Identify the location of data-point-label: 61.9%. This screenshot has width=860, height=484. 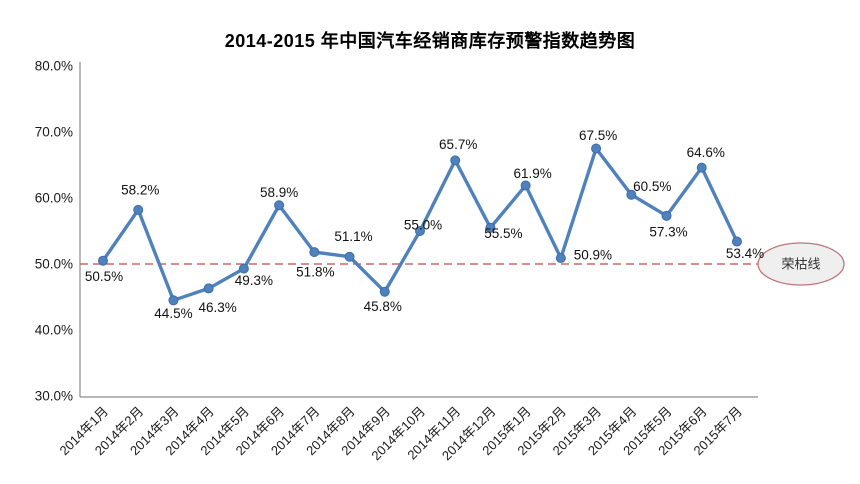
(532, 173).